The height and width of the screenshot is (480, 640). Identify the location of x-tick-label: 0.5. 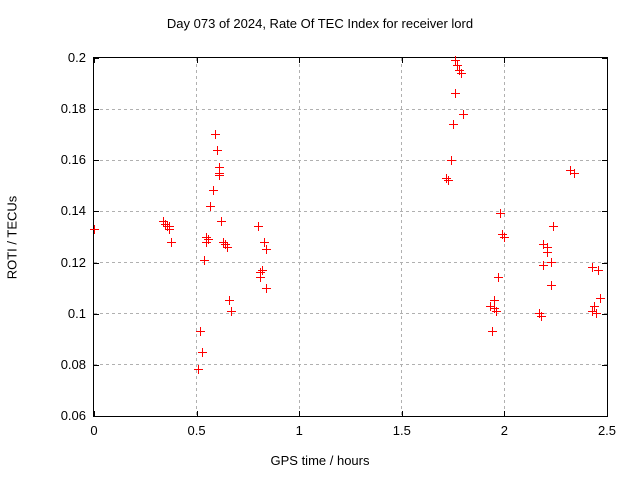
(196, 430).